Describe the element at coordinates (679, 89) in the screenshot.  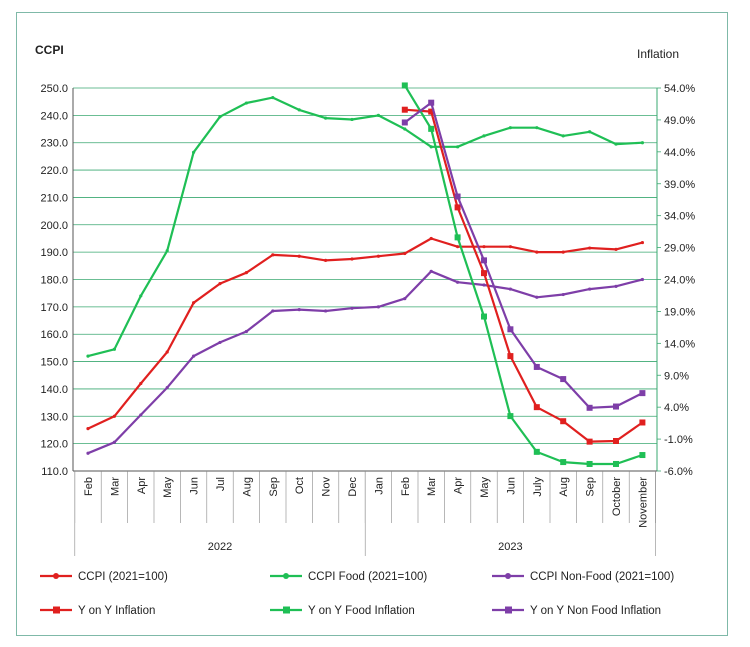
I see `right-tick-label: 54.0%` at that location.